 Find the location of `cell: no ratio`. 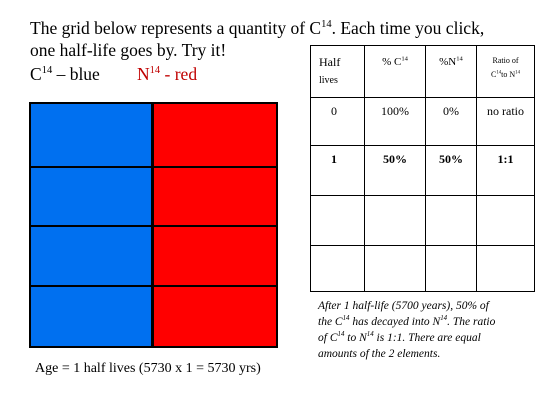

cell: no ratio is located at coordinates (505, 121).